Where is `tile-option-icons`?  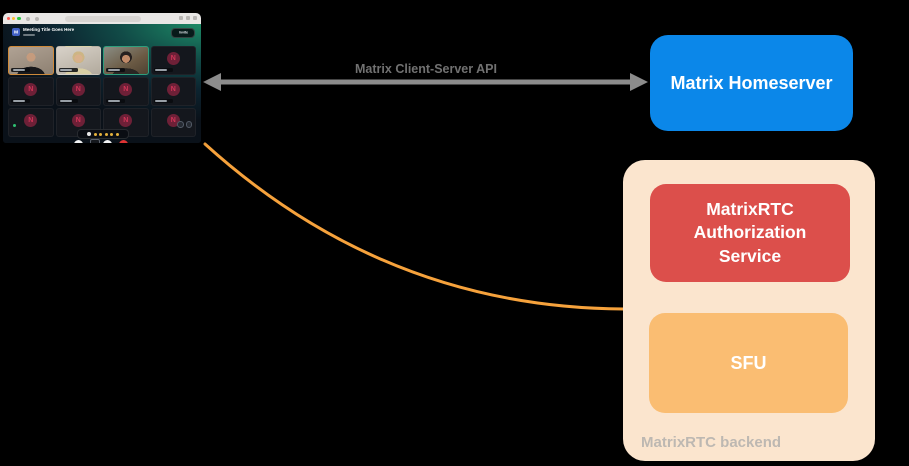 tile-option-icons is located at coordinates (184, 124).